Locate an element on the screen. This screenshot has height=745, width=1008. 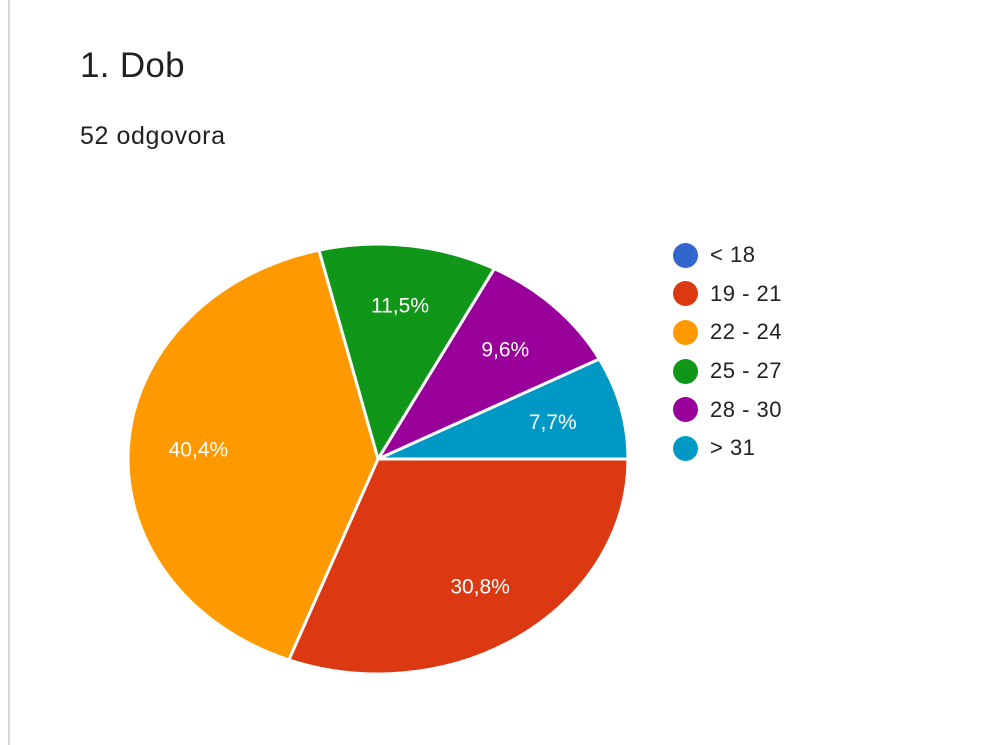
legend-item-4: 25 - 27 is located at coordinates (727, 371).